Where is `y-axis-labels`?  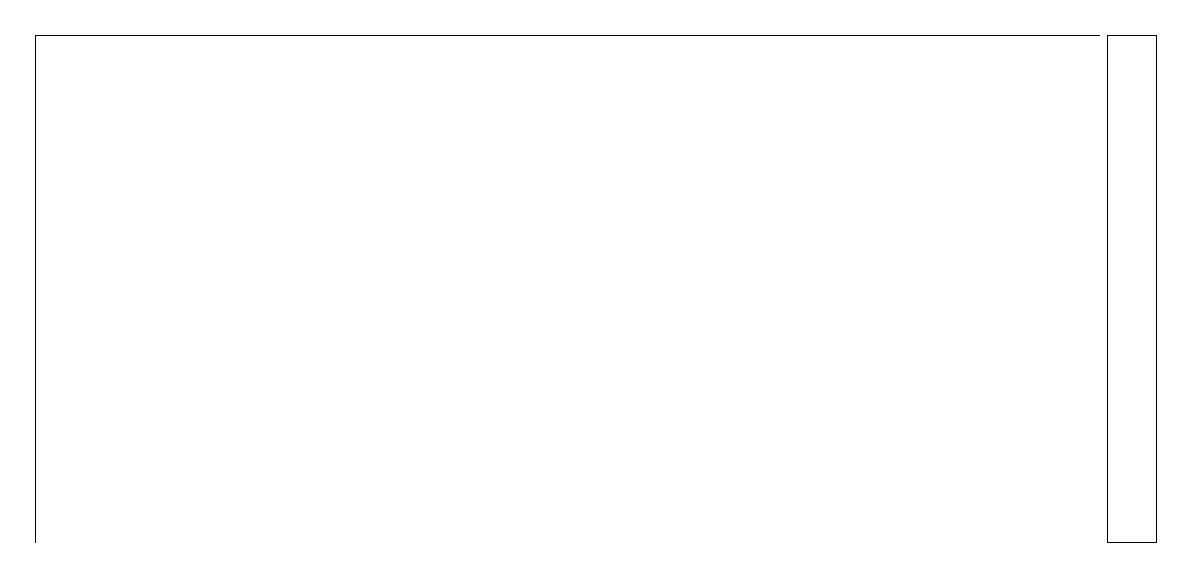 y-axis-labels is located at coordinates (17, 289).